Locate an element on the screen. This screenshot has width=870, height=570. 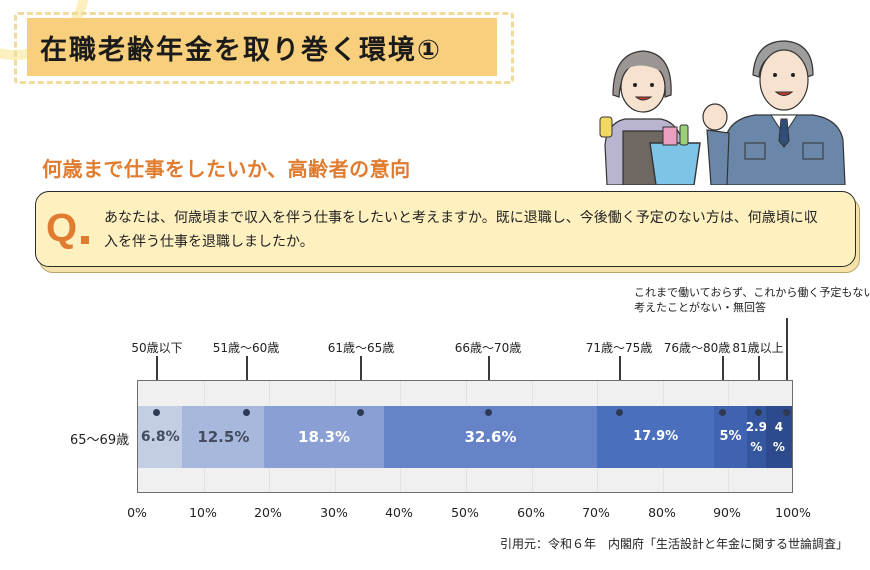
category-label-51-60: 51歳〜60歳 is located at coordinates (246, 348).